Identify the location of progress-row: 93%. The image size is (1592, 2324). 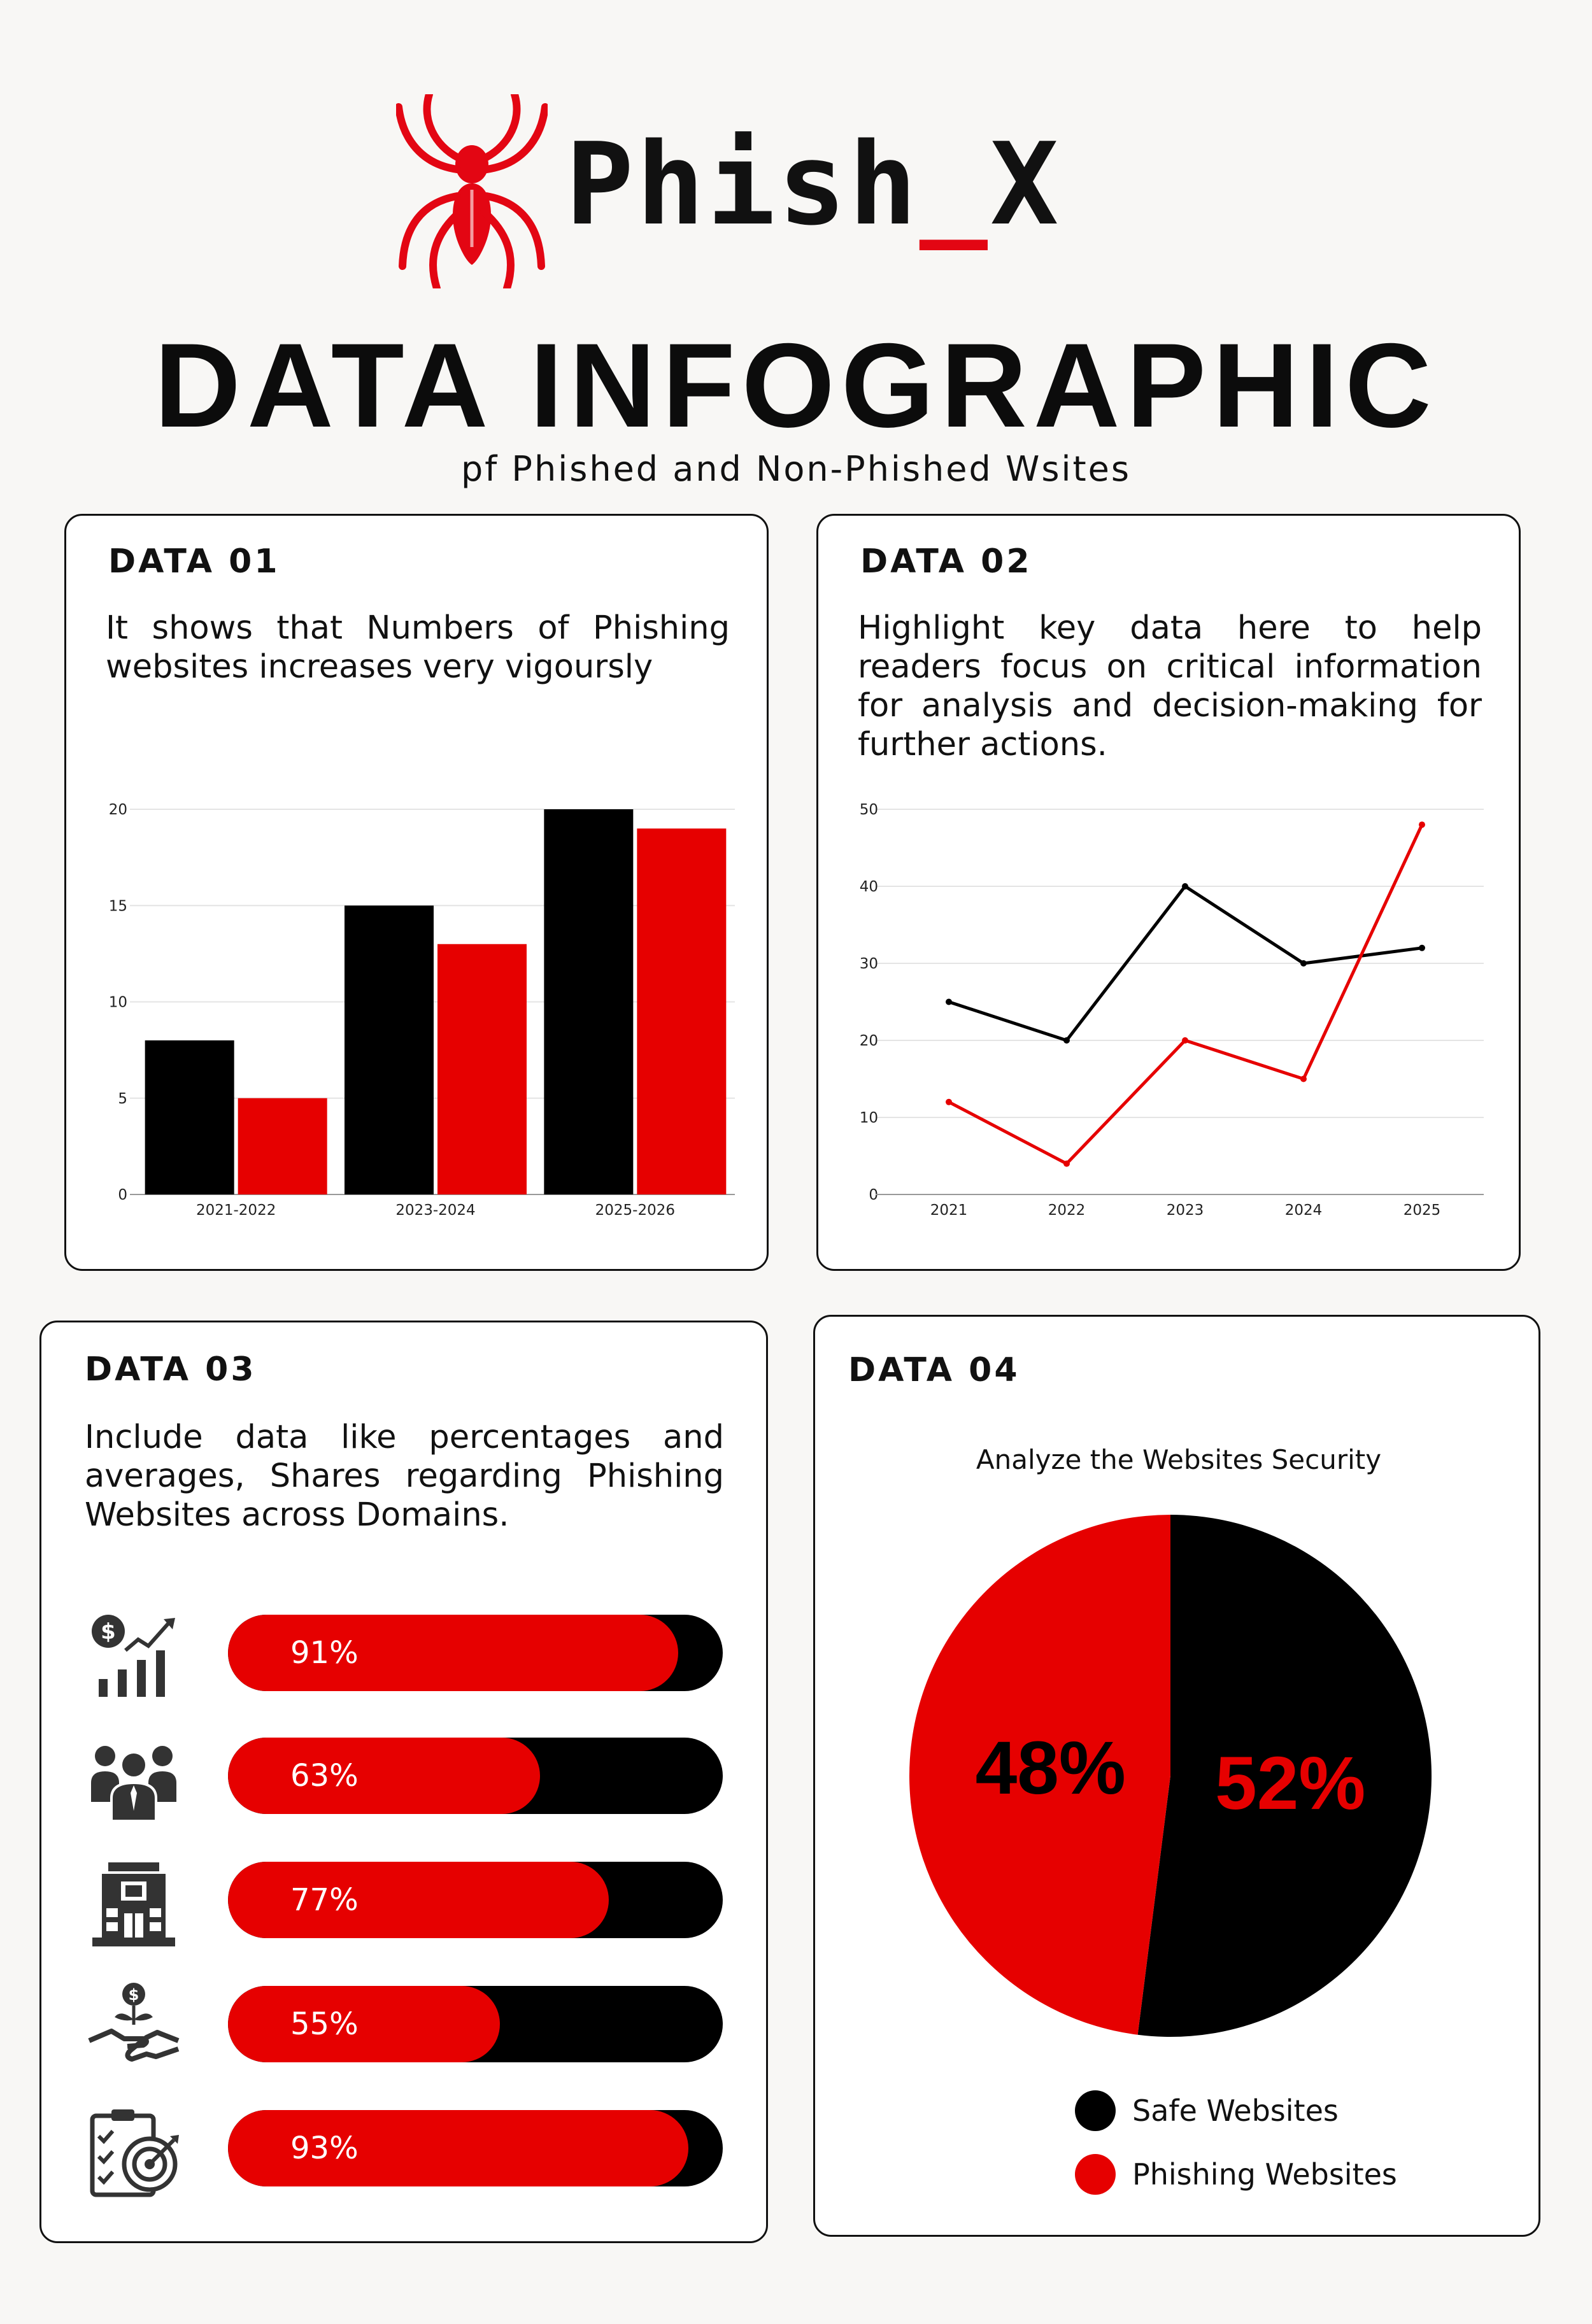
(406, 2150).